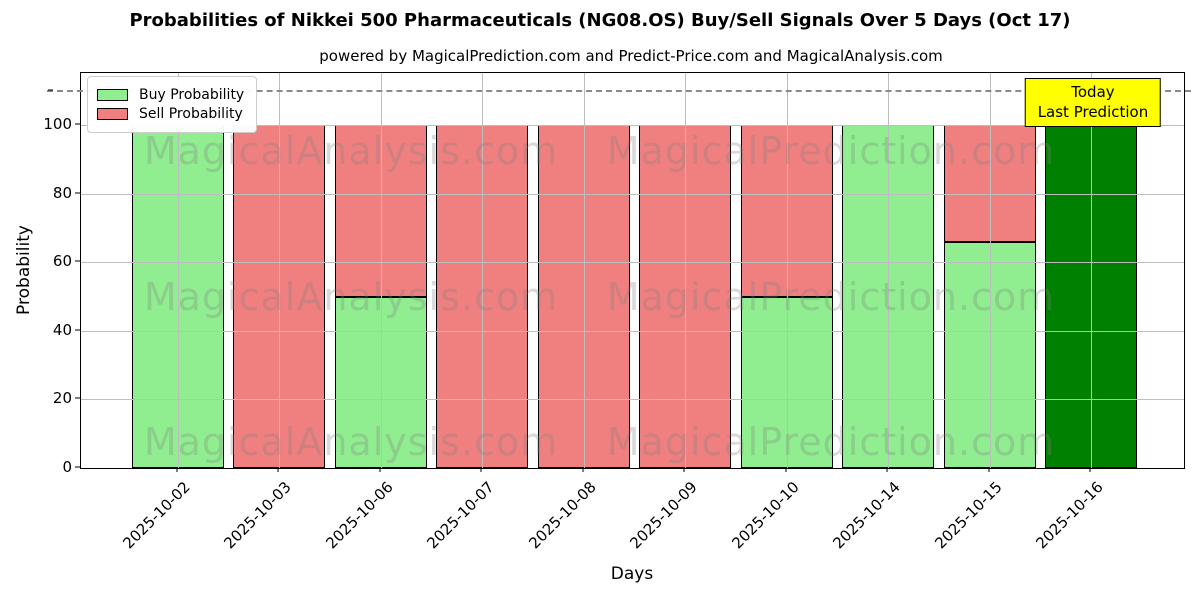 Image resolution: width=1200 pixels, height=600 pixels. I want to click on xtick-label-2025-10-08: 2025-10-08, so click(562, 515).